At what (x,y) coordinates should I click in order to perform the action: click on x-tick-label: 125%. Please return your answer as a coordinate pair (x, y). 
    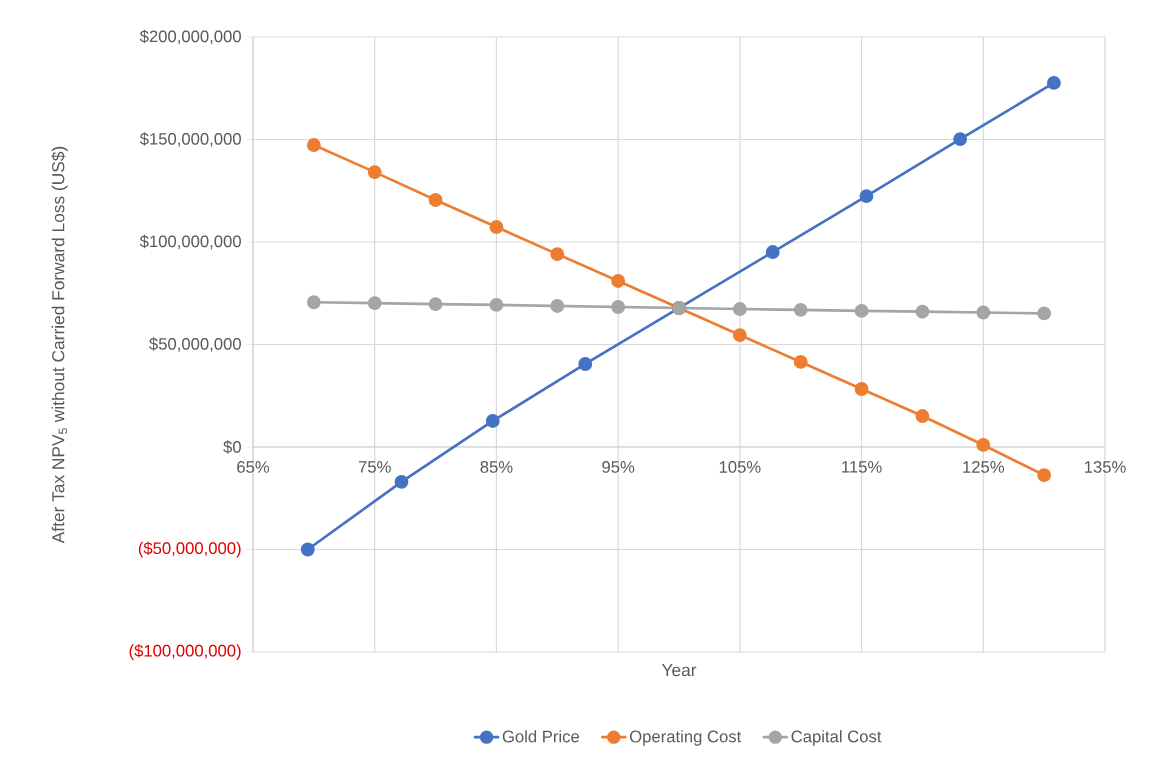
    Looking at the image, I should click on (983, 467).